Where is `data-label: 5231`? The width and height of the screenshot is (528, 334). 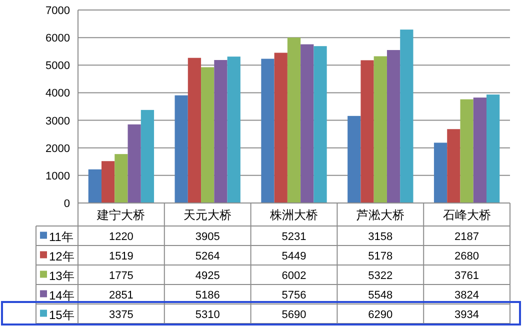
data-label: 5231 is located at coordinates (294, 236).